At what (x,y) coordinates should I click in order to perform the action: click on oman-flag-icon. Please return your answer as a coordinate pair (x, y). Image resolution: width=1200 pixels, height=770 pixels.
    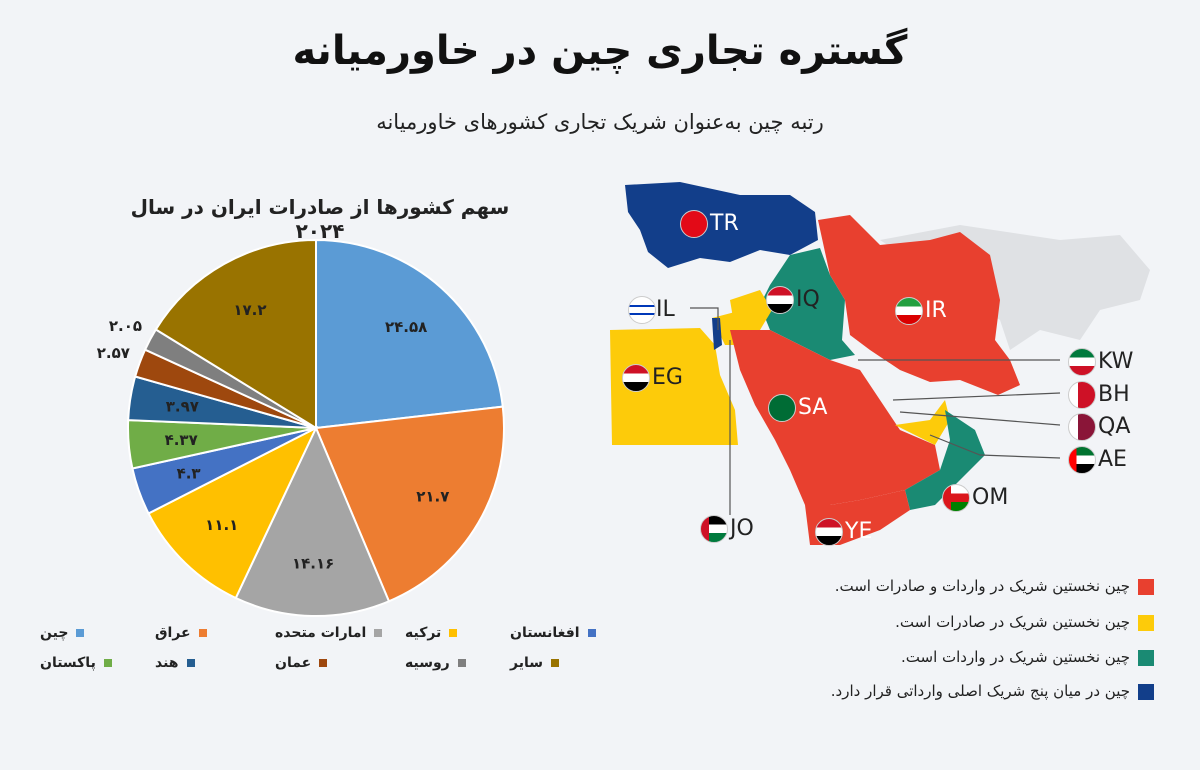
    Looking at the image, I should click on (956, 498).